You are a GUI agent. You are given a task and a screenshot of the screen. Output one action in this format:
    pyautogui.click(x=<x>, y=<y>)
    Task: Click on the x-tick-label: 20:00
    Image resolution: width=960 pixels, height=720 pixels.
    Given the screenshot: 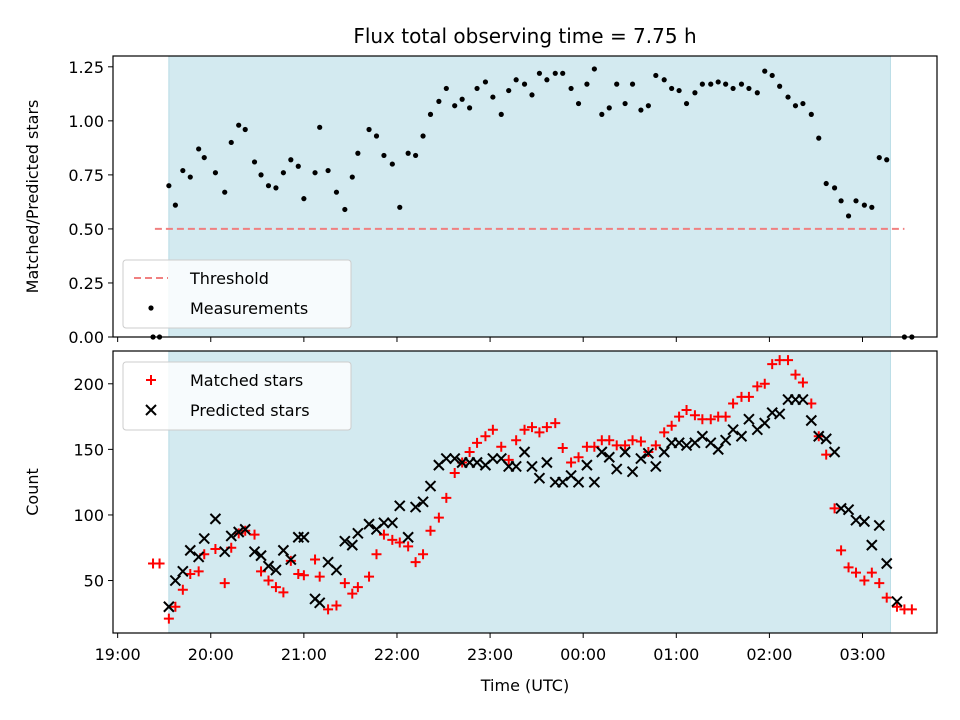 What is the action you would take?
    pyautogui.click(x=211, y=654)
    